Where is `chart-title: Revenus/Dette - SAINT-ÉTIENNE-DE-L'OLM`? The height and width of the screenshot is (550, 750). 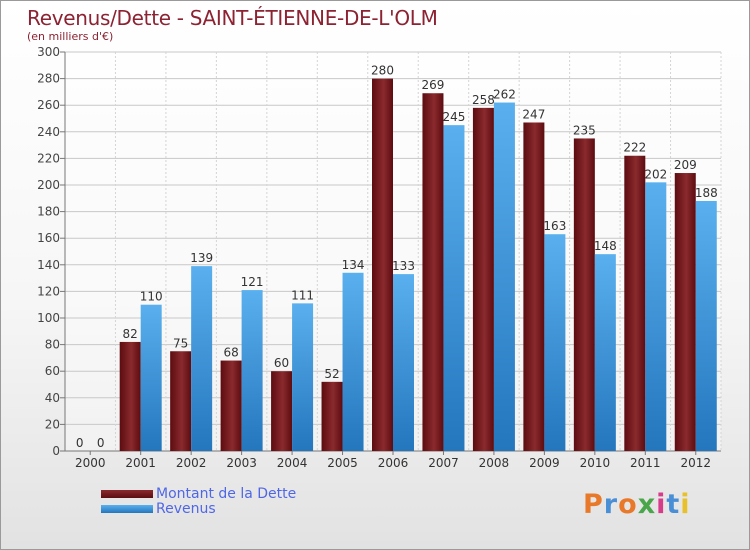 chart-title: Revenus/Dette - SAINT-ÉTIENNE-DE-L'OLM is located at coordinates (232, 18).